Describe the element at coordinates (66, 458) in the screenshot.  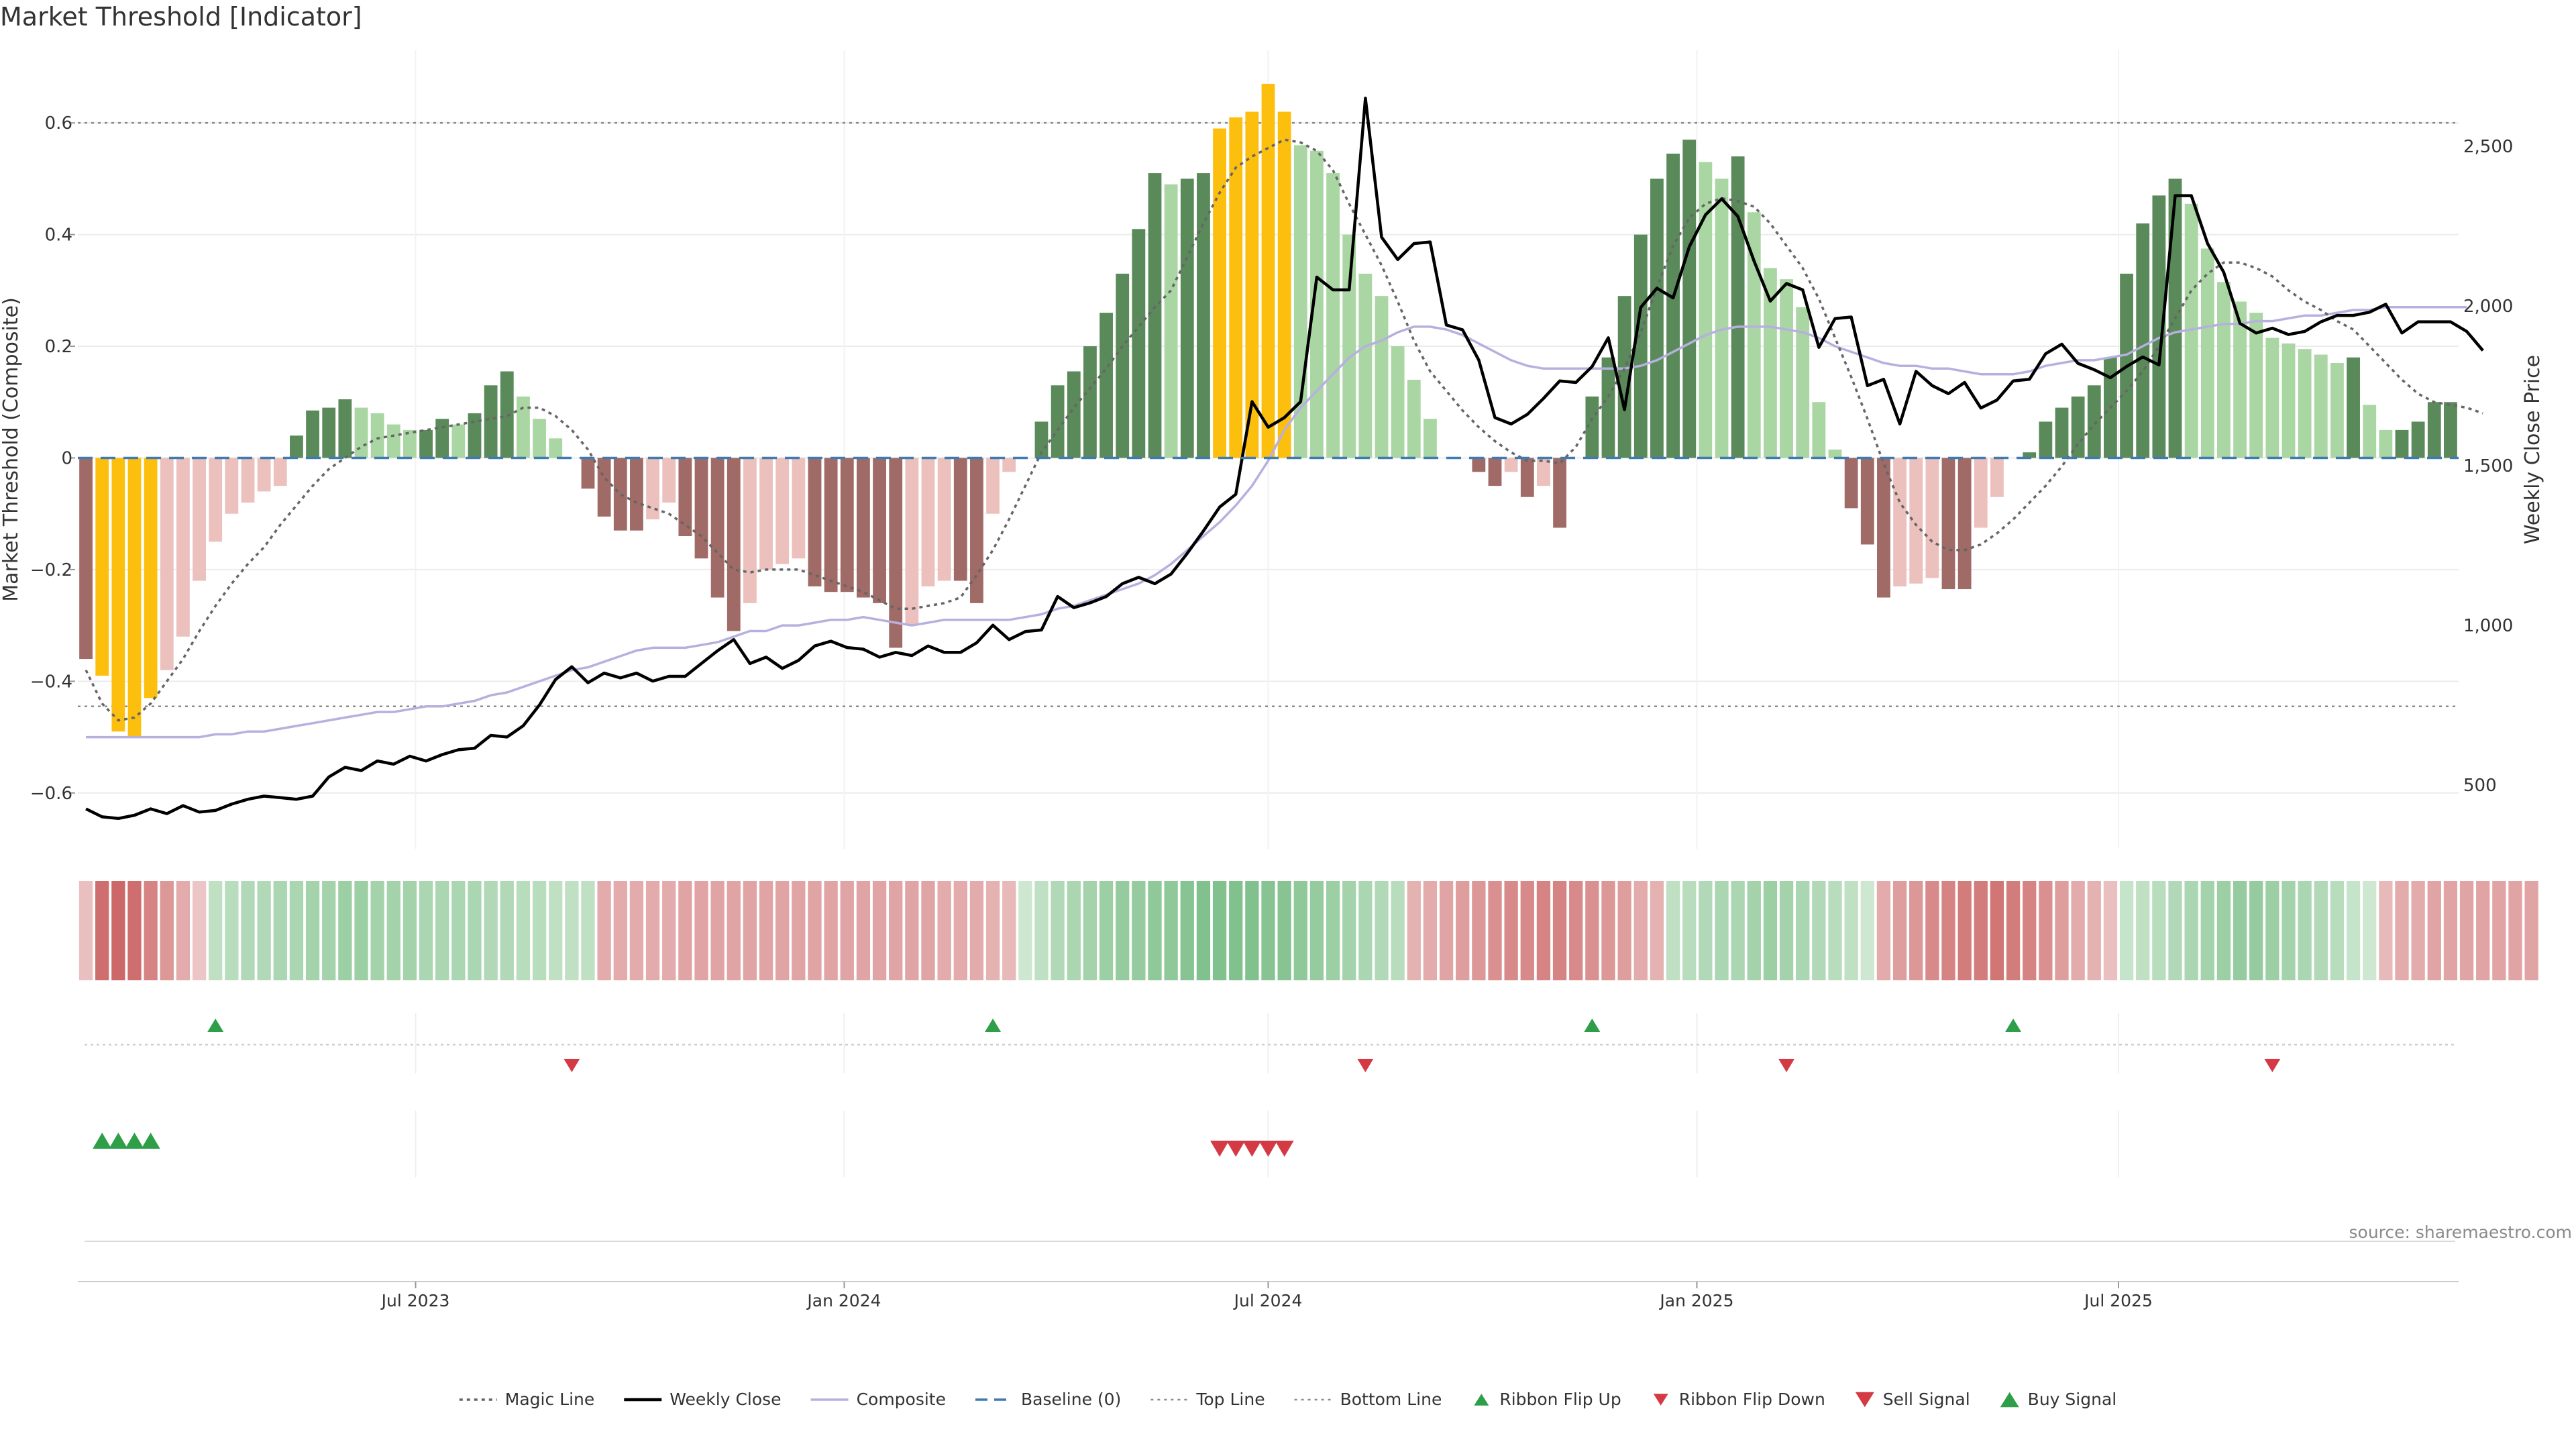
I see `y-tick-label-3: 0` at that location.